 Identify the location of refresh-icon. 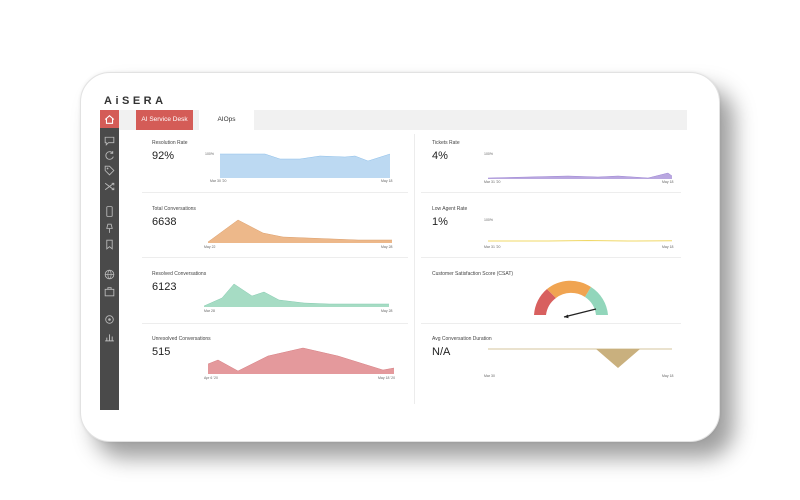
(109, 155).